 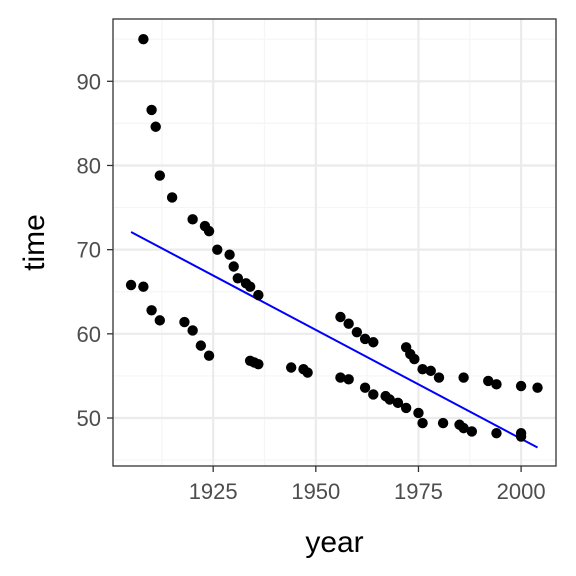 What do you see at coordinates (521, 491) in the screenshot?
I see `x-tick-label: 2000` at bounding box center [521, 491].